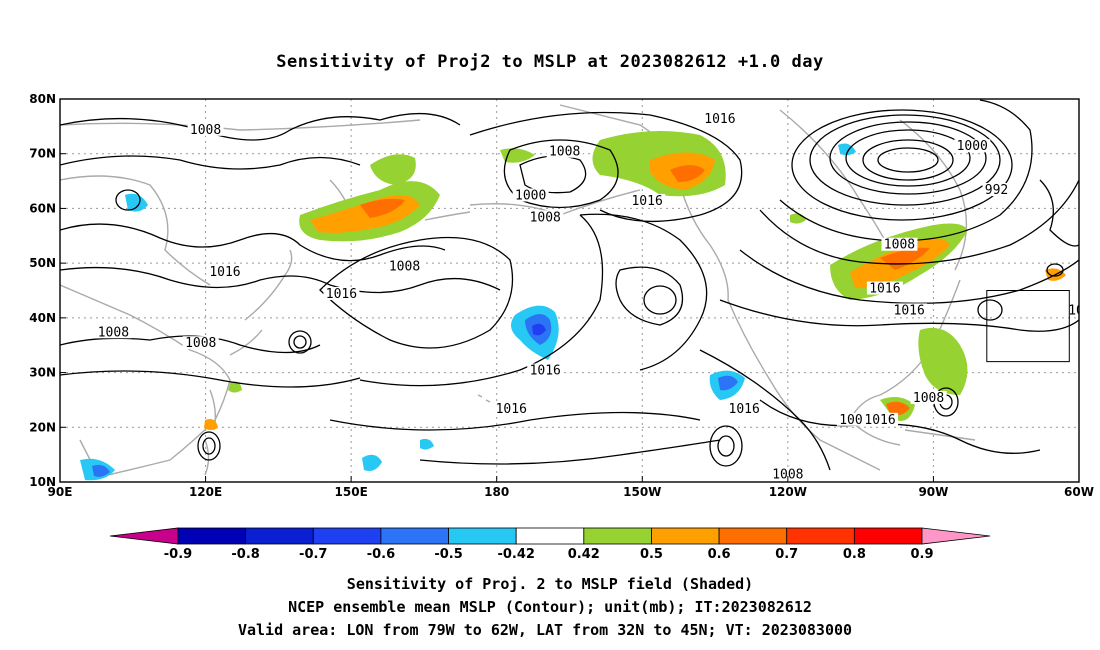 This screenshot has width=1100, height=650. What do you see at coordinates (42, 318) in the screenshot?
I see `lat-tick-label: 40N` at bounding box center [42, 318].